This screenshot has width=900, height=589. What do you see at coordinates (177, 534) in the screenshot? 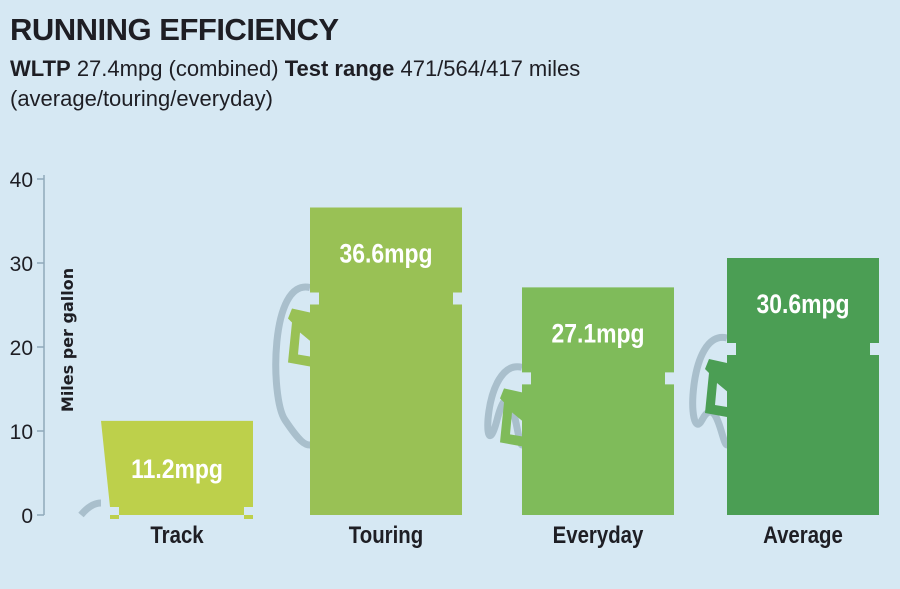
I see `x-category-label: Track` at bounding box center [177, 534].